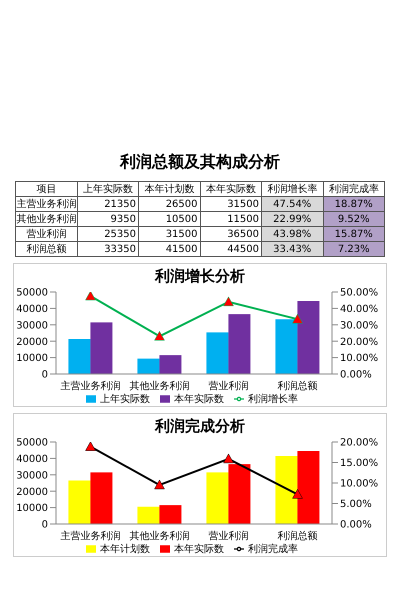  I want to click on text: 36500, so click(243, 234).